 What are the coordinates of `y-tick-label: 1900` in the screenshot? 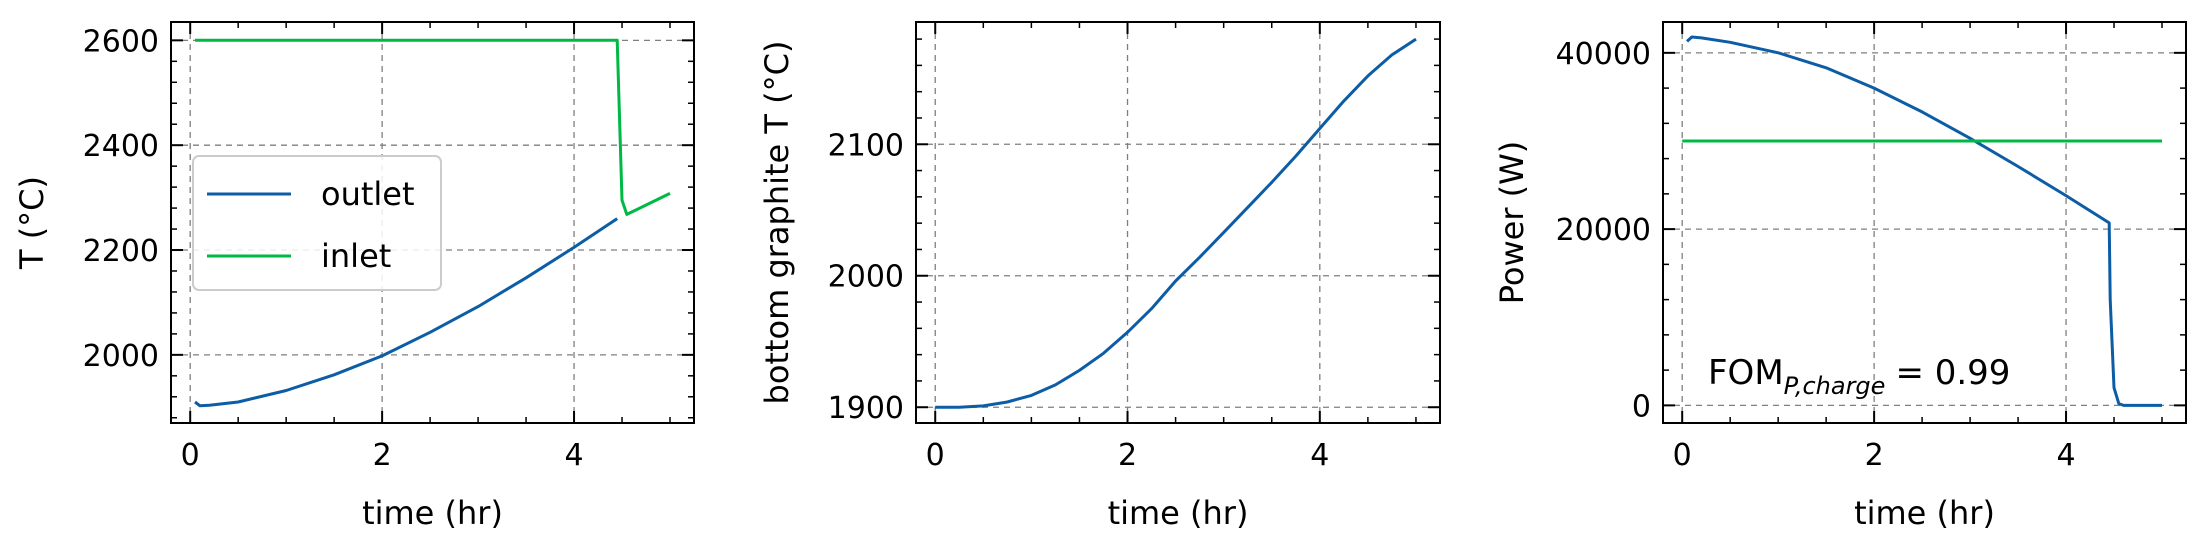 It's located at (866, 408).